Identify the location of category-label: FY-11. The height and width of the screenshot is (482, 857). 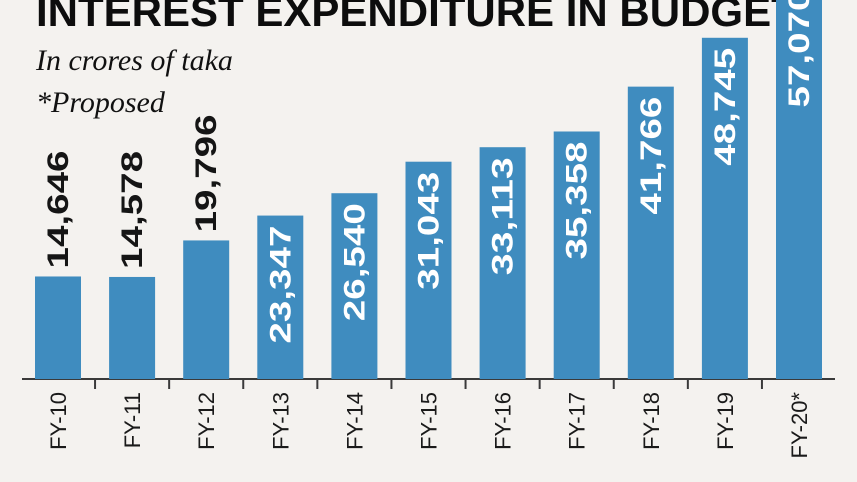
(132, 420).